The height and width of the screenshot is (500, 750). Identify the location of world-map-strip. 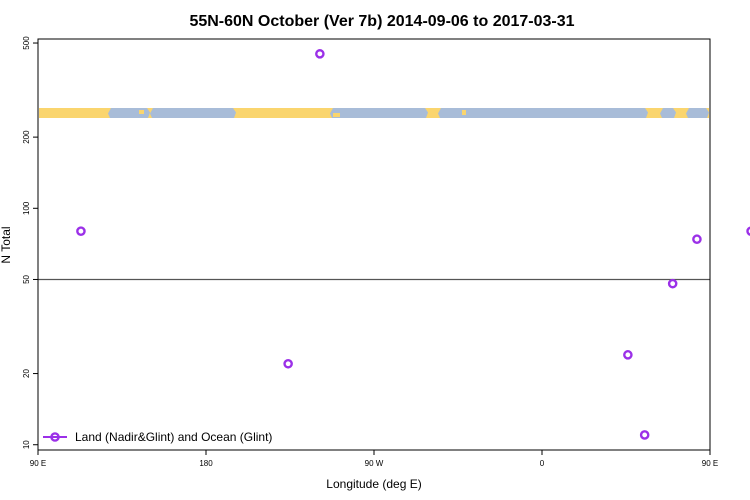
(374, 113).